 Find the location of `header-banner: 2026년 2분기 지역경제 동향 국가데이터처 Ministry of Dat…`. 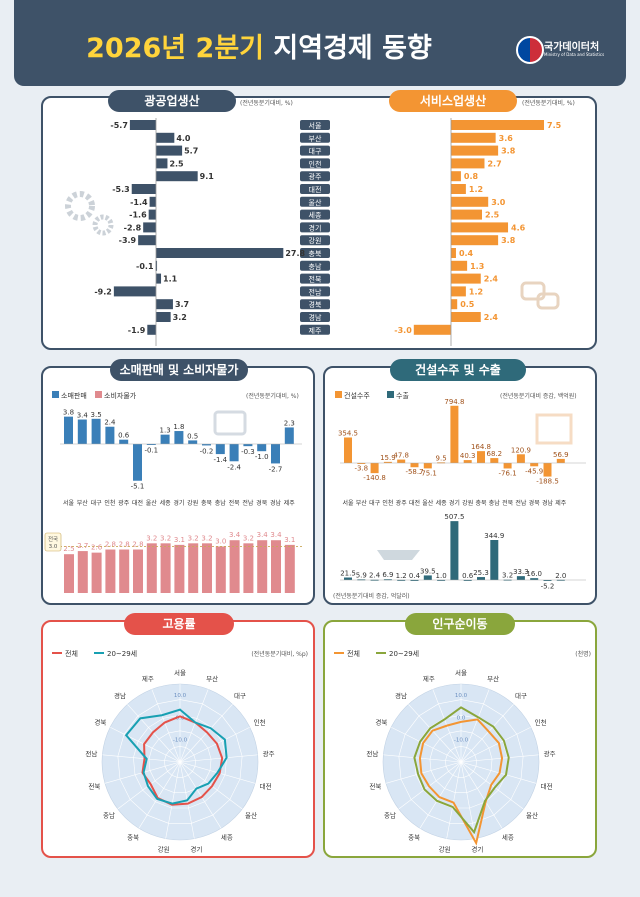

header-banner: 2026년 2분기 지역경제 동향 국가데이터처 Ministry of Dat… is located at coordinates (320, 43).